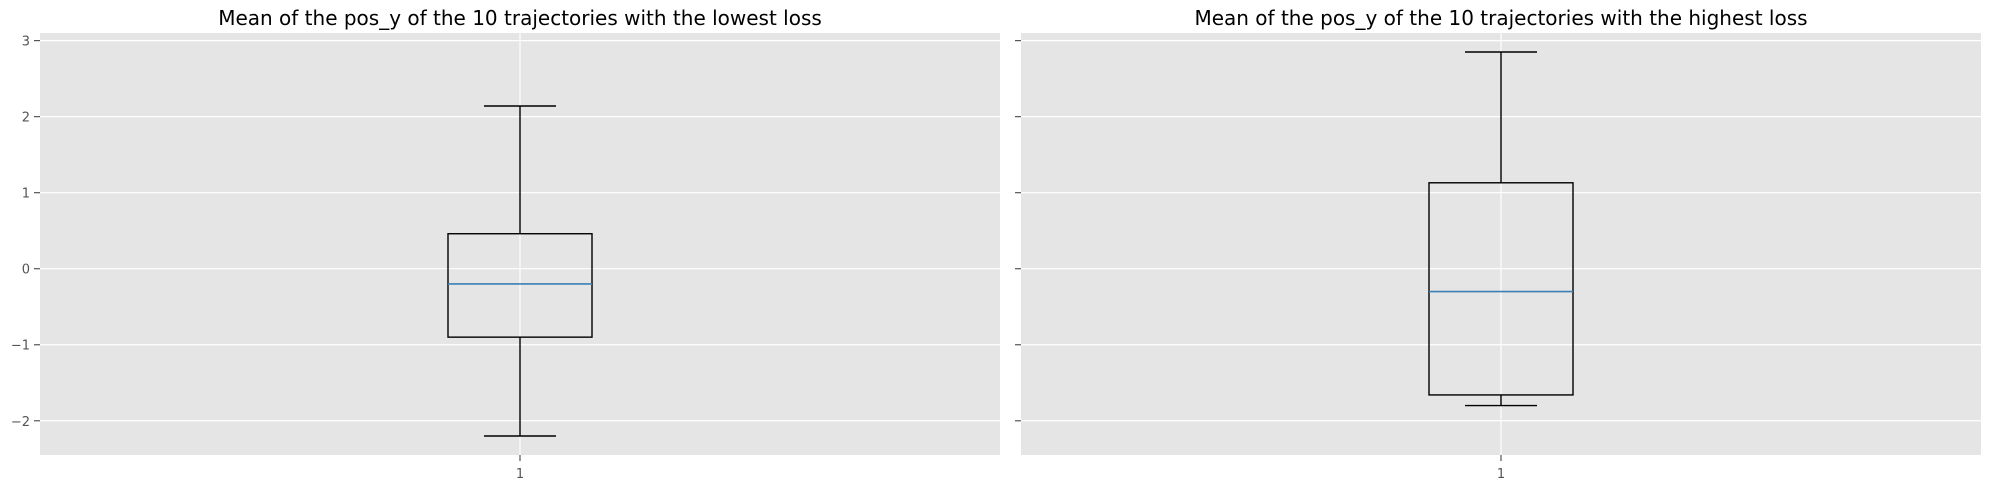  Describe the element at coordinates (26, 194) in the screenshot. I see `y-tick-label: 1` at that location.